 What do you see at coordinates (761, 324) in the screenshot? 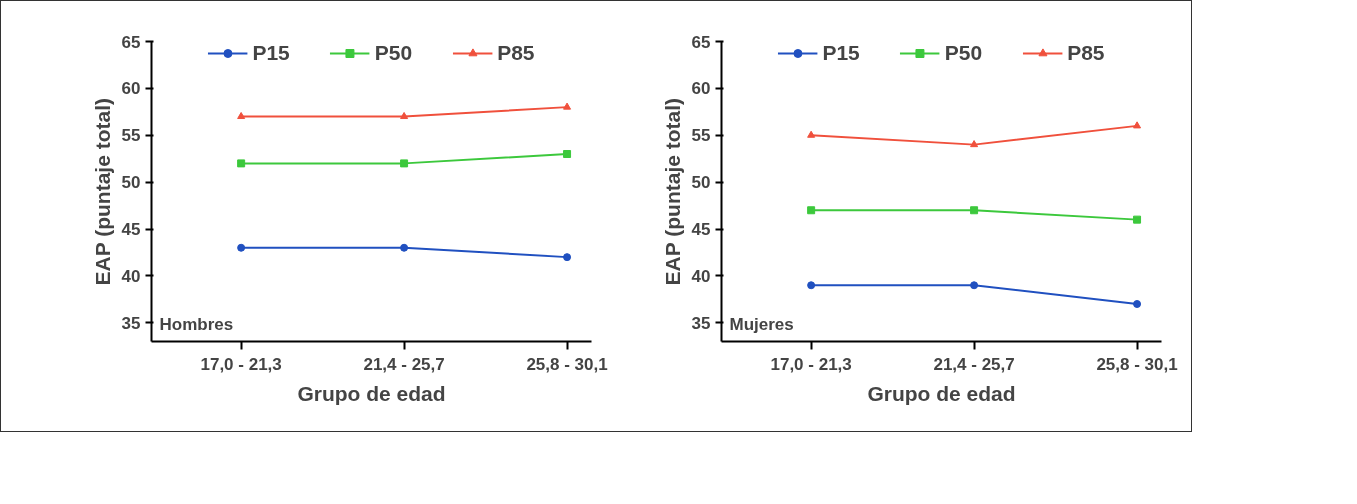
I see `annotation: Mujeres` at bounding box center [761, 324].